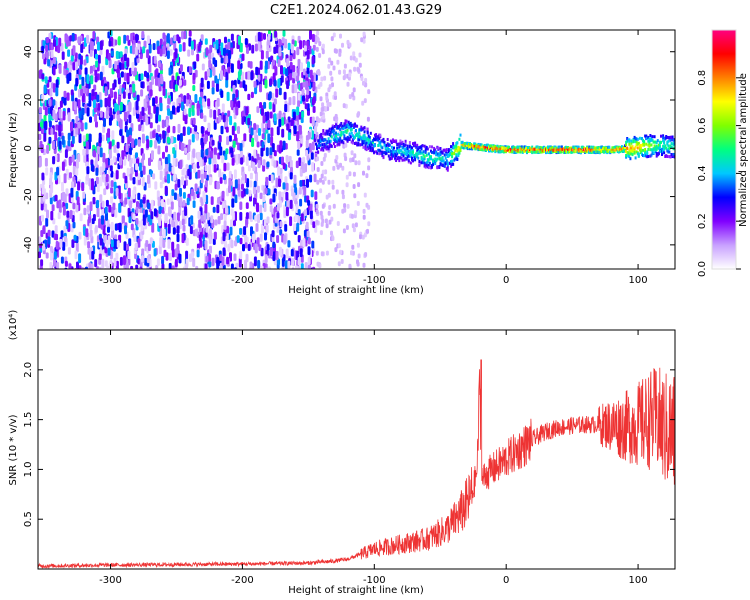 This screenshot has width=750, height=600. Describe the element at coordinates (242, 280) in the screenshot. I see `x-tick-label: -200` at that location.